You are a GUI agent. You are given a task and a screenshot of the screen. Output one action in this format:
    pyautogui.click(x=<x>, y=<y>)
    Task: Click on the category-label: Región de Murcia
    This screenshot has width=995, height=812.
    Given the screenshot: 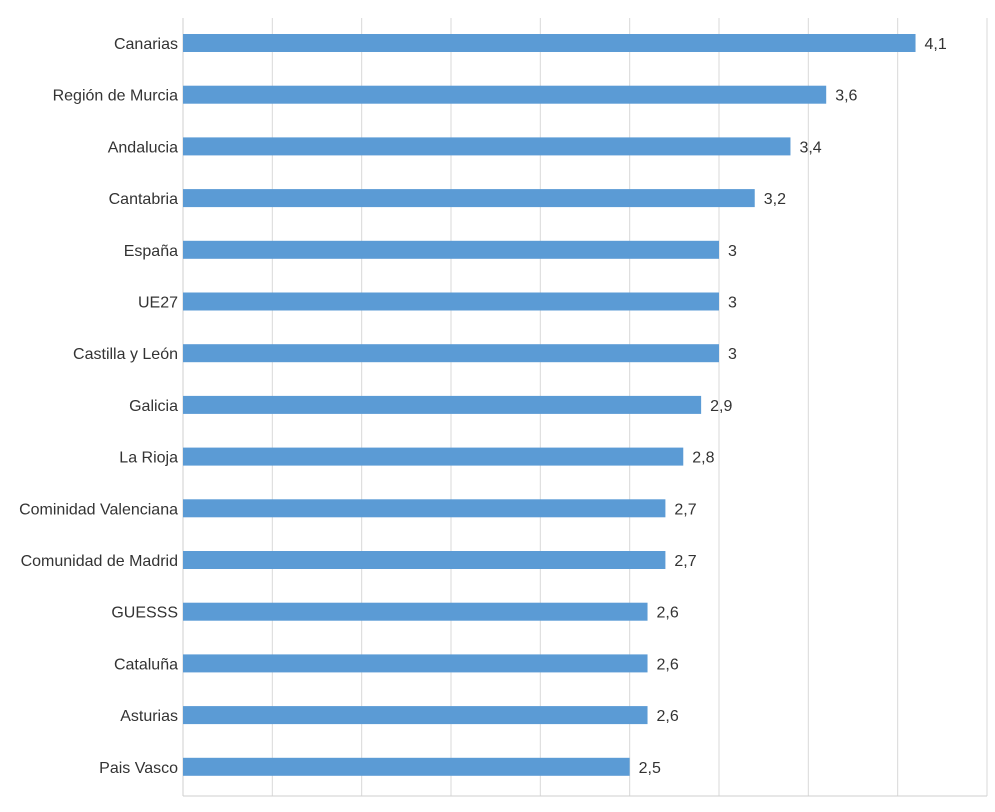 What is the action you would take?
    pyautogui.click(x=116, y=96)
    